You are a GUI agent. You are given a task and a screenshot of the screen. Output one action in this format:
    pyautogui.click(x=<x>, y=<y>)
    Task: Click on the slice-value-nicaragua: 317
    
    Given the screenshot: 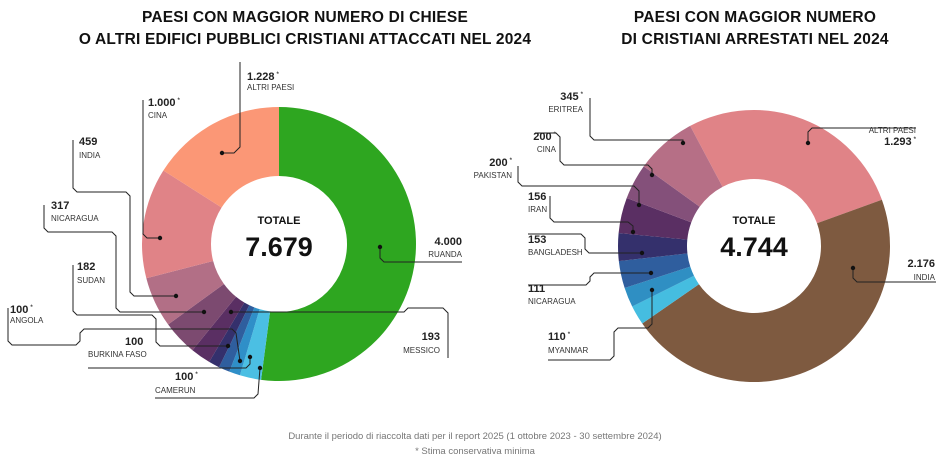 What is the action you would take?
    pyautogui.click(x=60, y=206)
    